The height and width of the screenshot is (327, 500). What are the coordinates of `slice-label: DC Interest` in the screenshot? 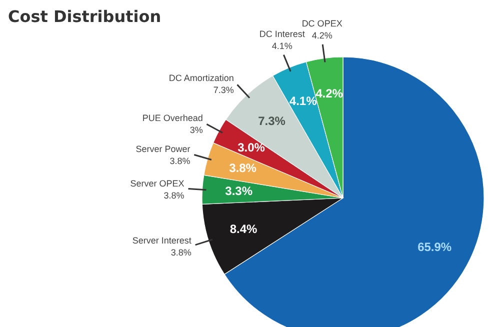 It's located at (282, 34).